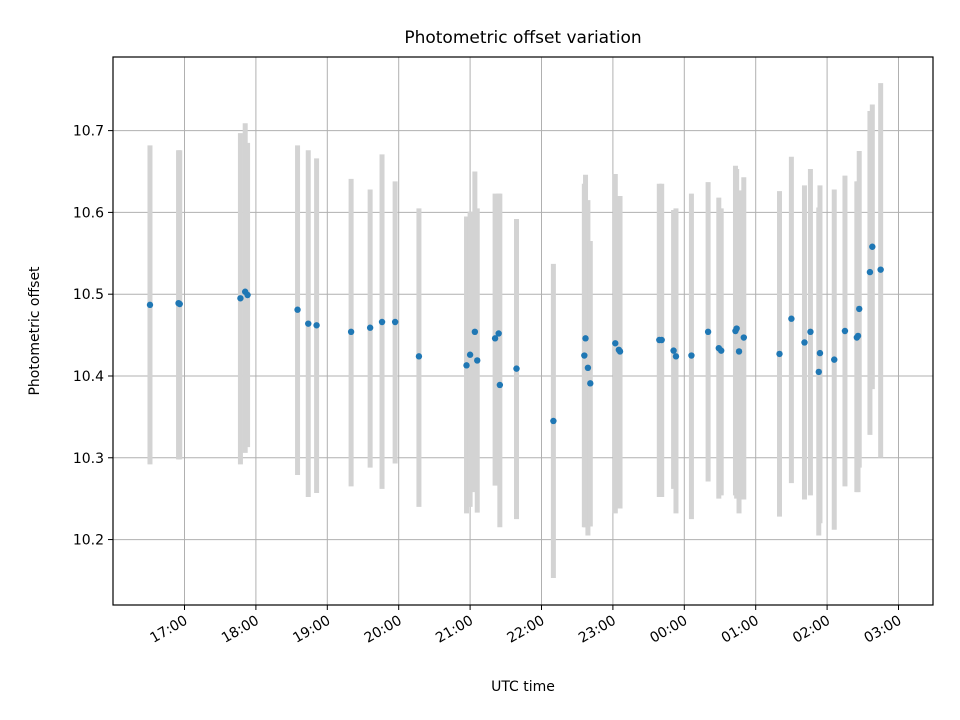 The image size is (960, 720). Describe the element at coordinates (93, 336) in the screenshot. I see `y-axis-ticks: 10.2 10.3 10.4 10.5 10.6 10.7` at that location.